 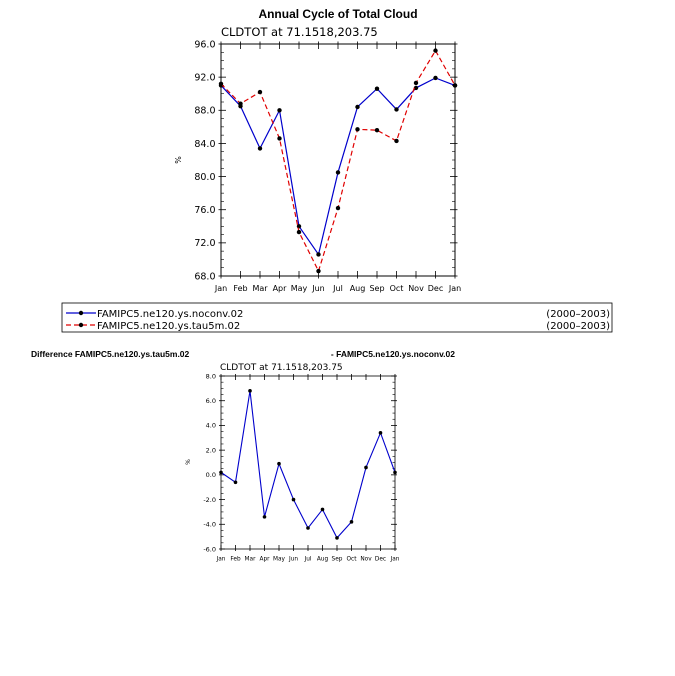 I want to click on chart2-subtitle: CLDTOT at 71.1518,203.75, so click(x=281, y=368).